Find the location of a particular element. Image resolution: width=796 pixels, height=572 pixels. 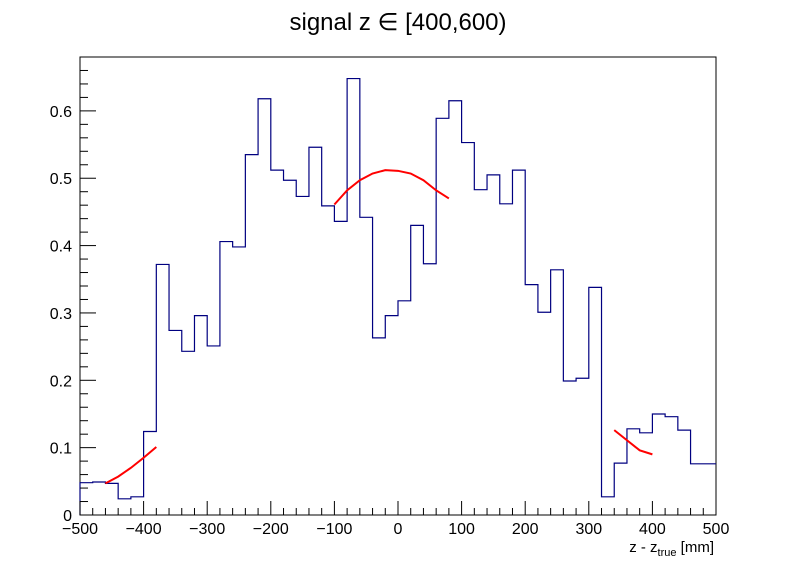

x-axis-label: z - ztrue [mm] is located at coordinates (671, 549).